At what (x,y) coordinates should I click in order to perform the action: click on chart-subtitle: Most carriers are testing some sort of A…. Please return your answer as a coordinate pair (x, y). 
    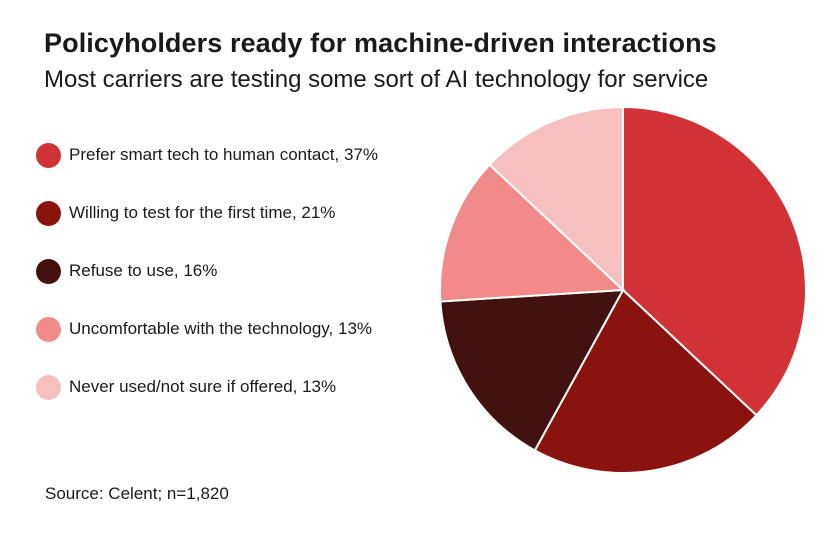
    Looking at the image, I should click on (376, 79).